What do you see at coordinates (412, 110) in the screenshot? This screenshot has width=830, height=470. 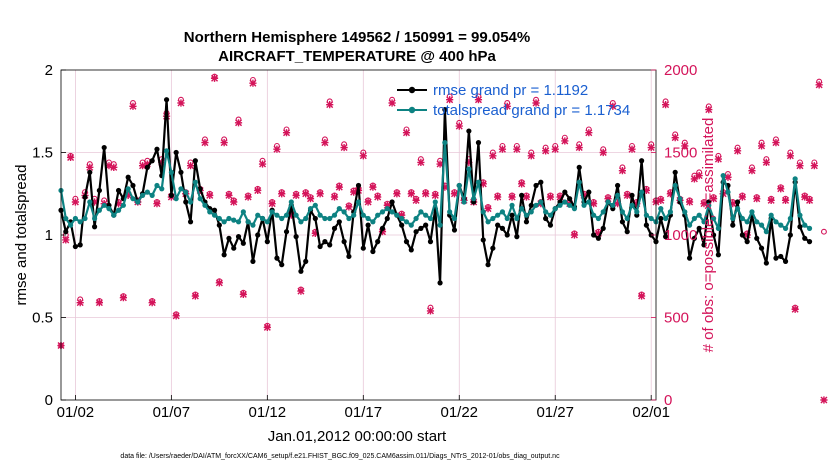 I see `legend-spread-marker` at bounding box center [412, 110].